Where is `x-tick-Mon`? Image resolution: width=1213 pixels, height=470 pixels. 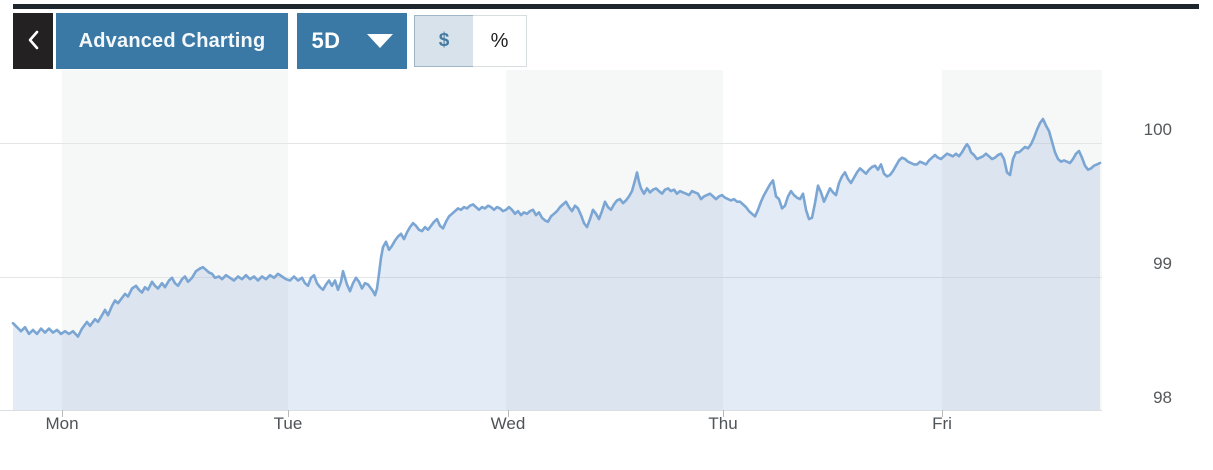 x-tick-Mon is located at coordinates (62, 413).